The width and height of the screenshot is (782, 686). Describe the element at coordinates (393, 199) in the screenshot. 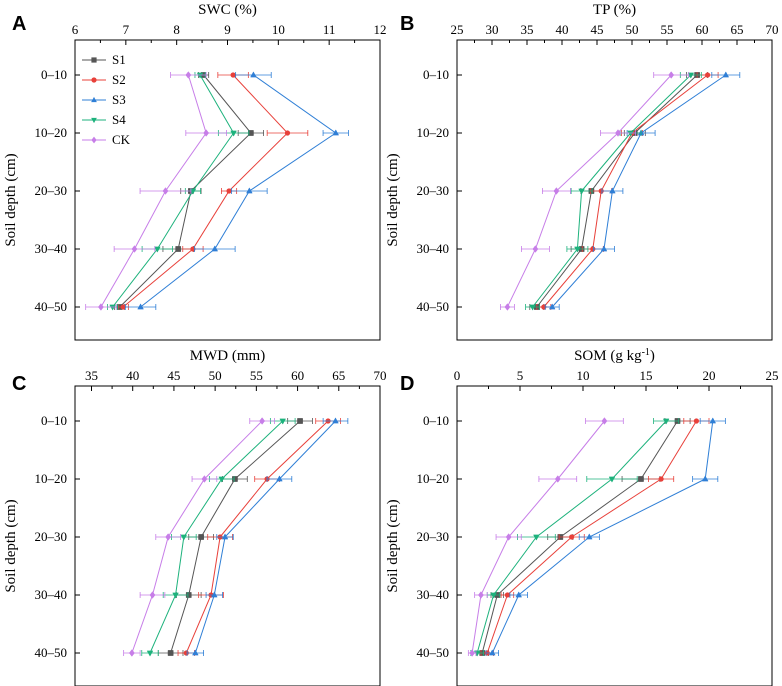

I see `y-axis-title: Soil depth (cm)` at that location.